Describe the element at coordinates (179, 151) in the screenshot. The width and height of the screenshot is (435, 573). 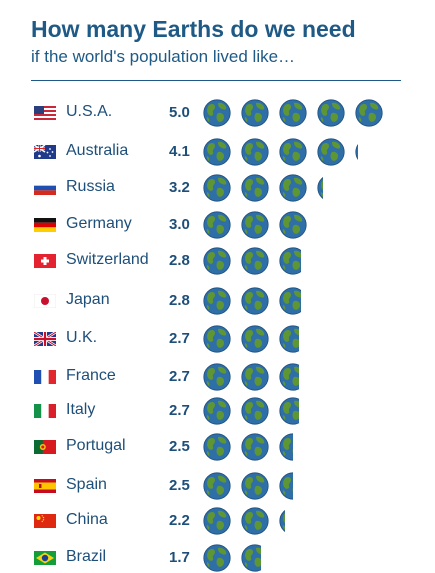
I see `value-label: 4.1` at that location.